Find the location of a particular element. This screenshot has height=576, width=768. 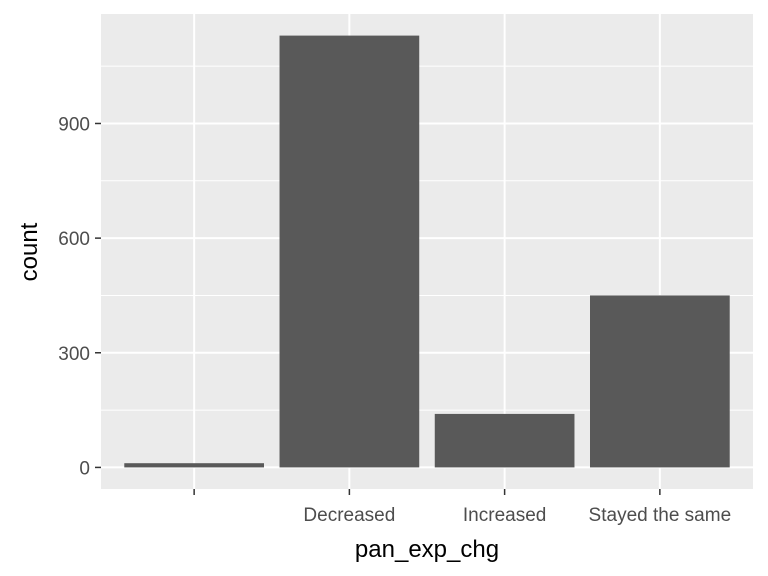

y-tick-label: 0 is located at coordinates (84, 468).